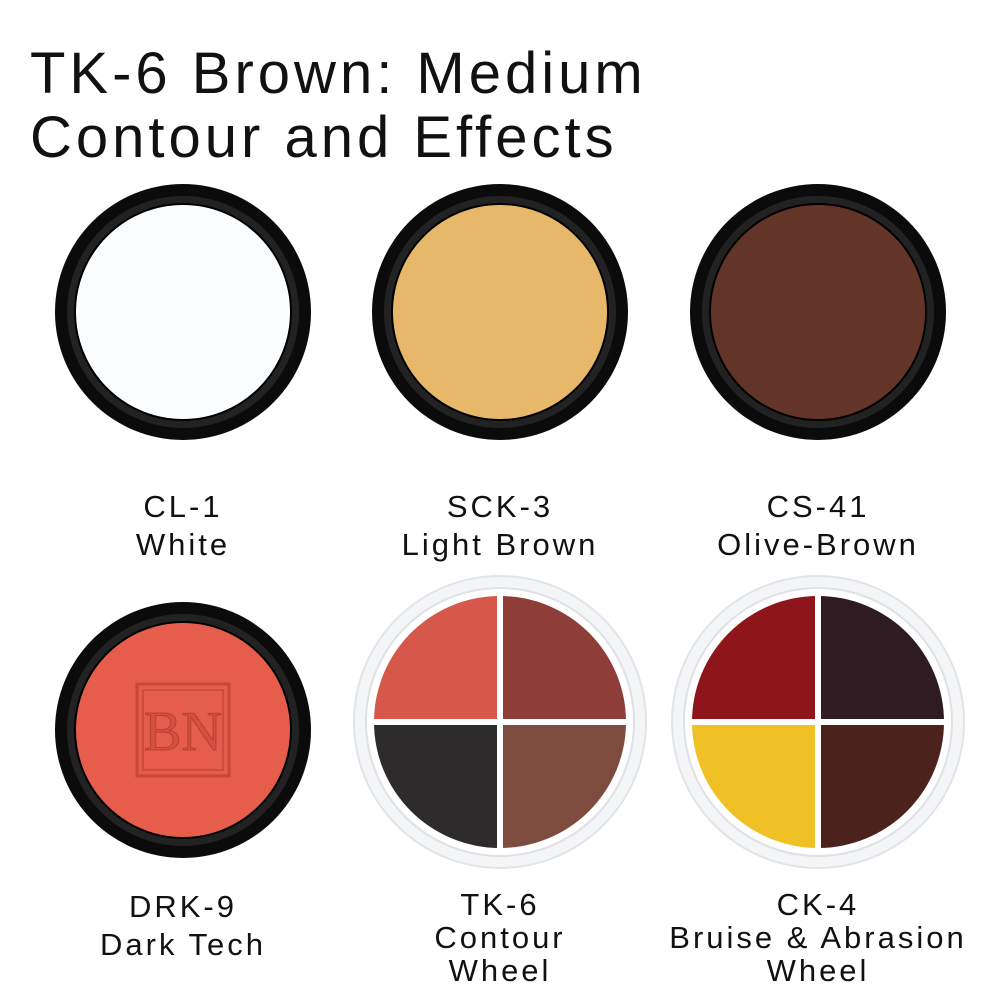 The height and width of the screenshot is (1000, 1000). Describe the element at coordinates (818, 544) in the screenshot. I see `product-name: Olive-Brown` at that location.